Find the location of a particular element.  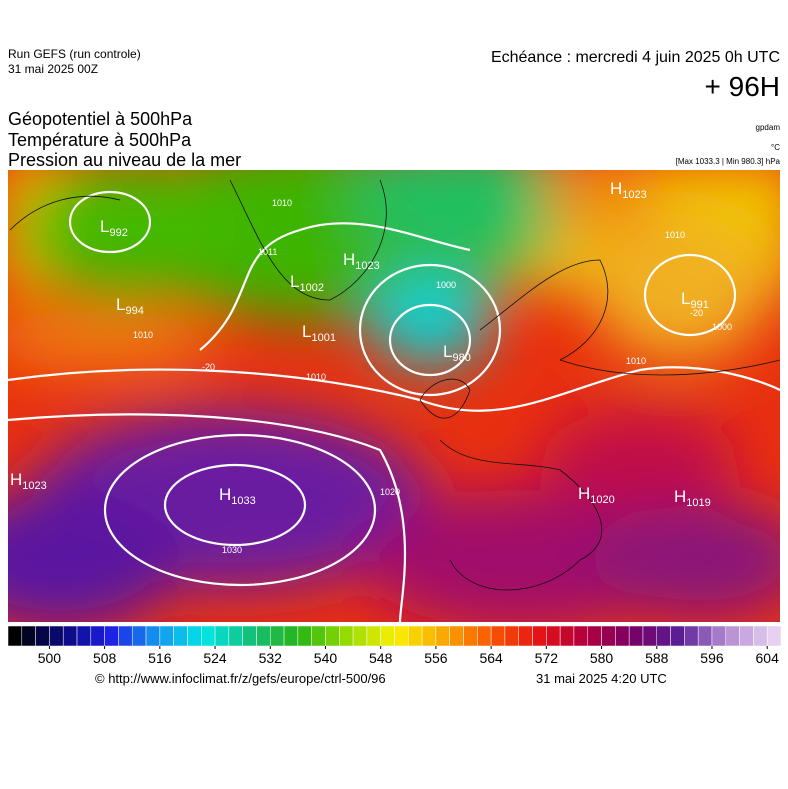

colorbar-tick-label: 500 is located at coordinates (50, 658).